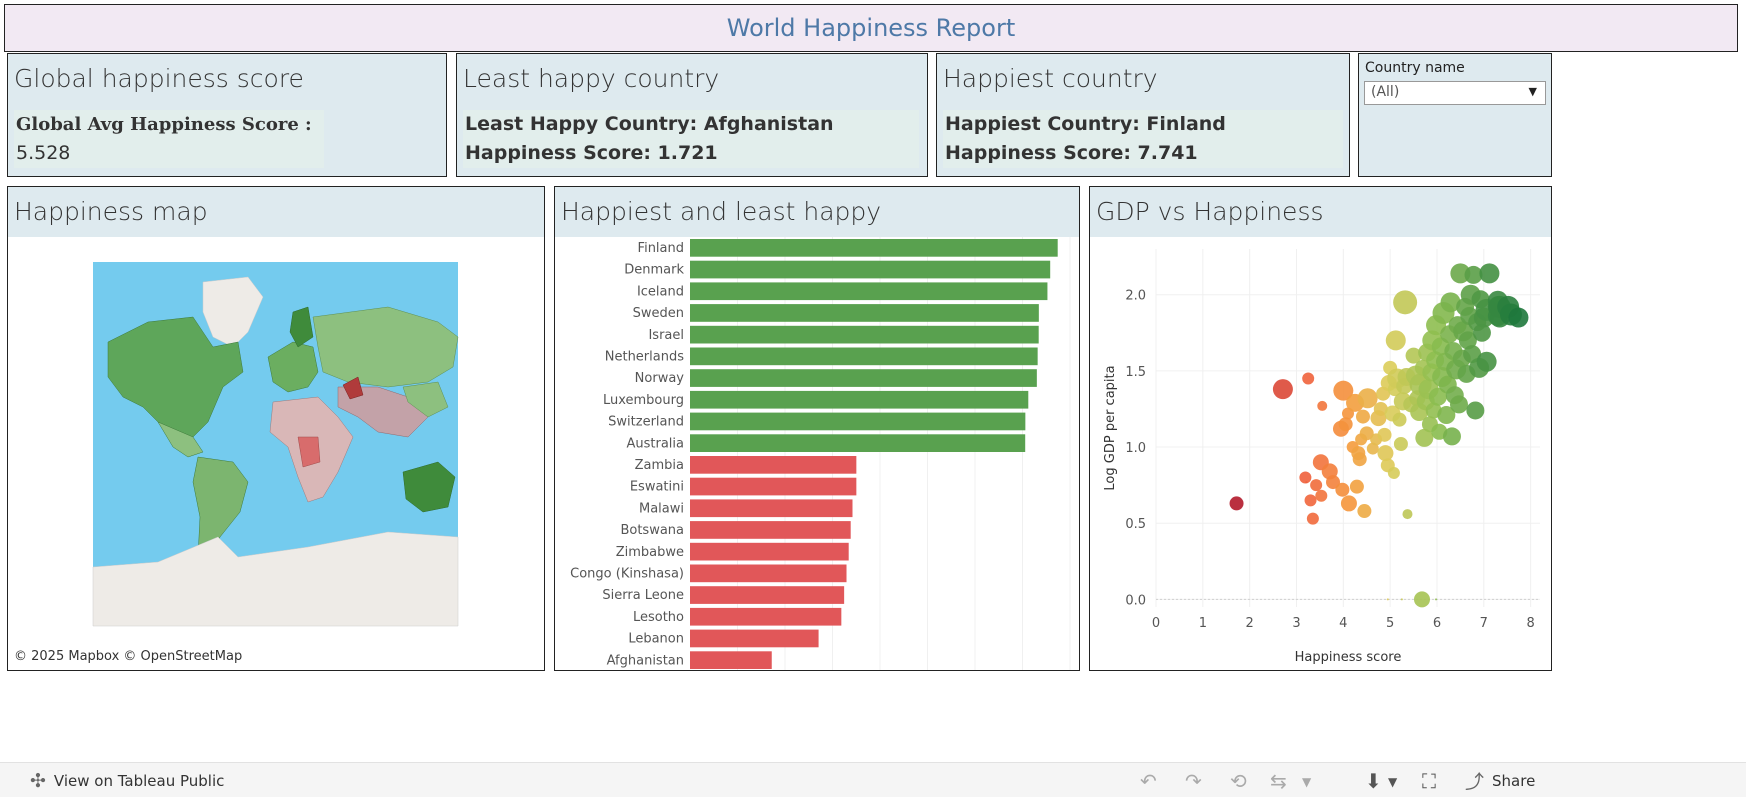 This screenshot has height=797, width=1746. I want to click on dashboard-title-bar: World Happiness Report, so click(871, 28).